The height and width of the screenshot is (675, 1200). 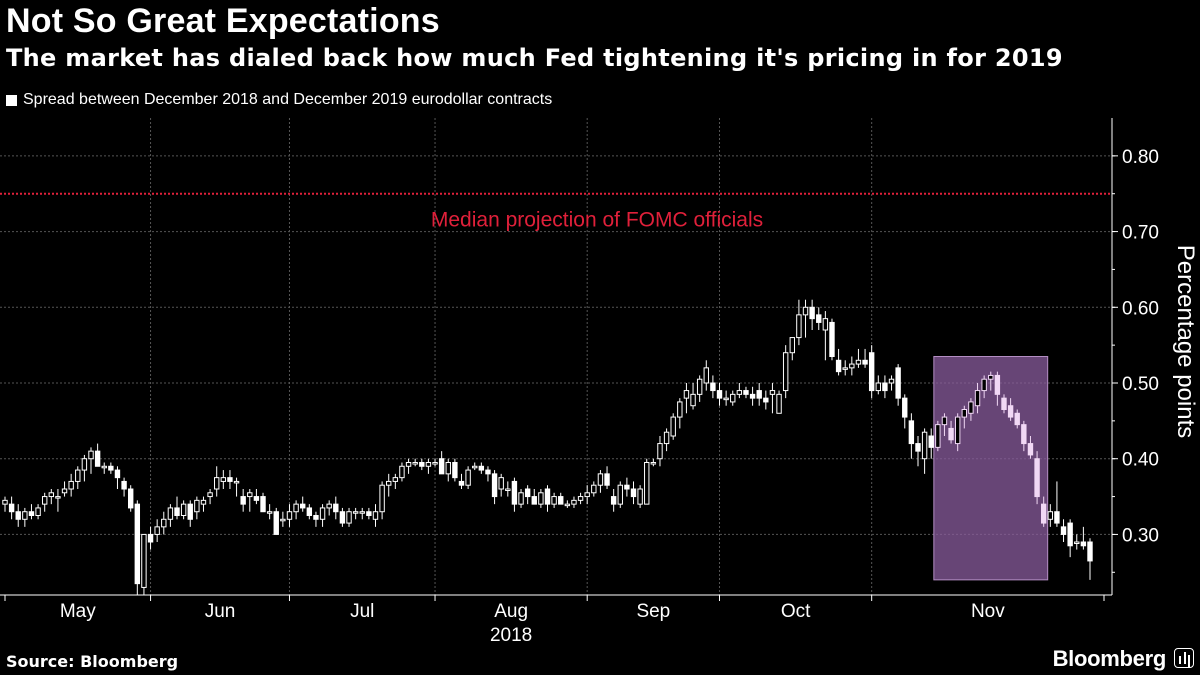 I want to click on y-tick-label: 0.60, so click(x=1140, y=308).